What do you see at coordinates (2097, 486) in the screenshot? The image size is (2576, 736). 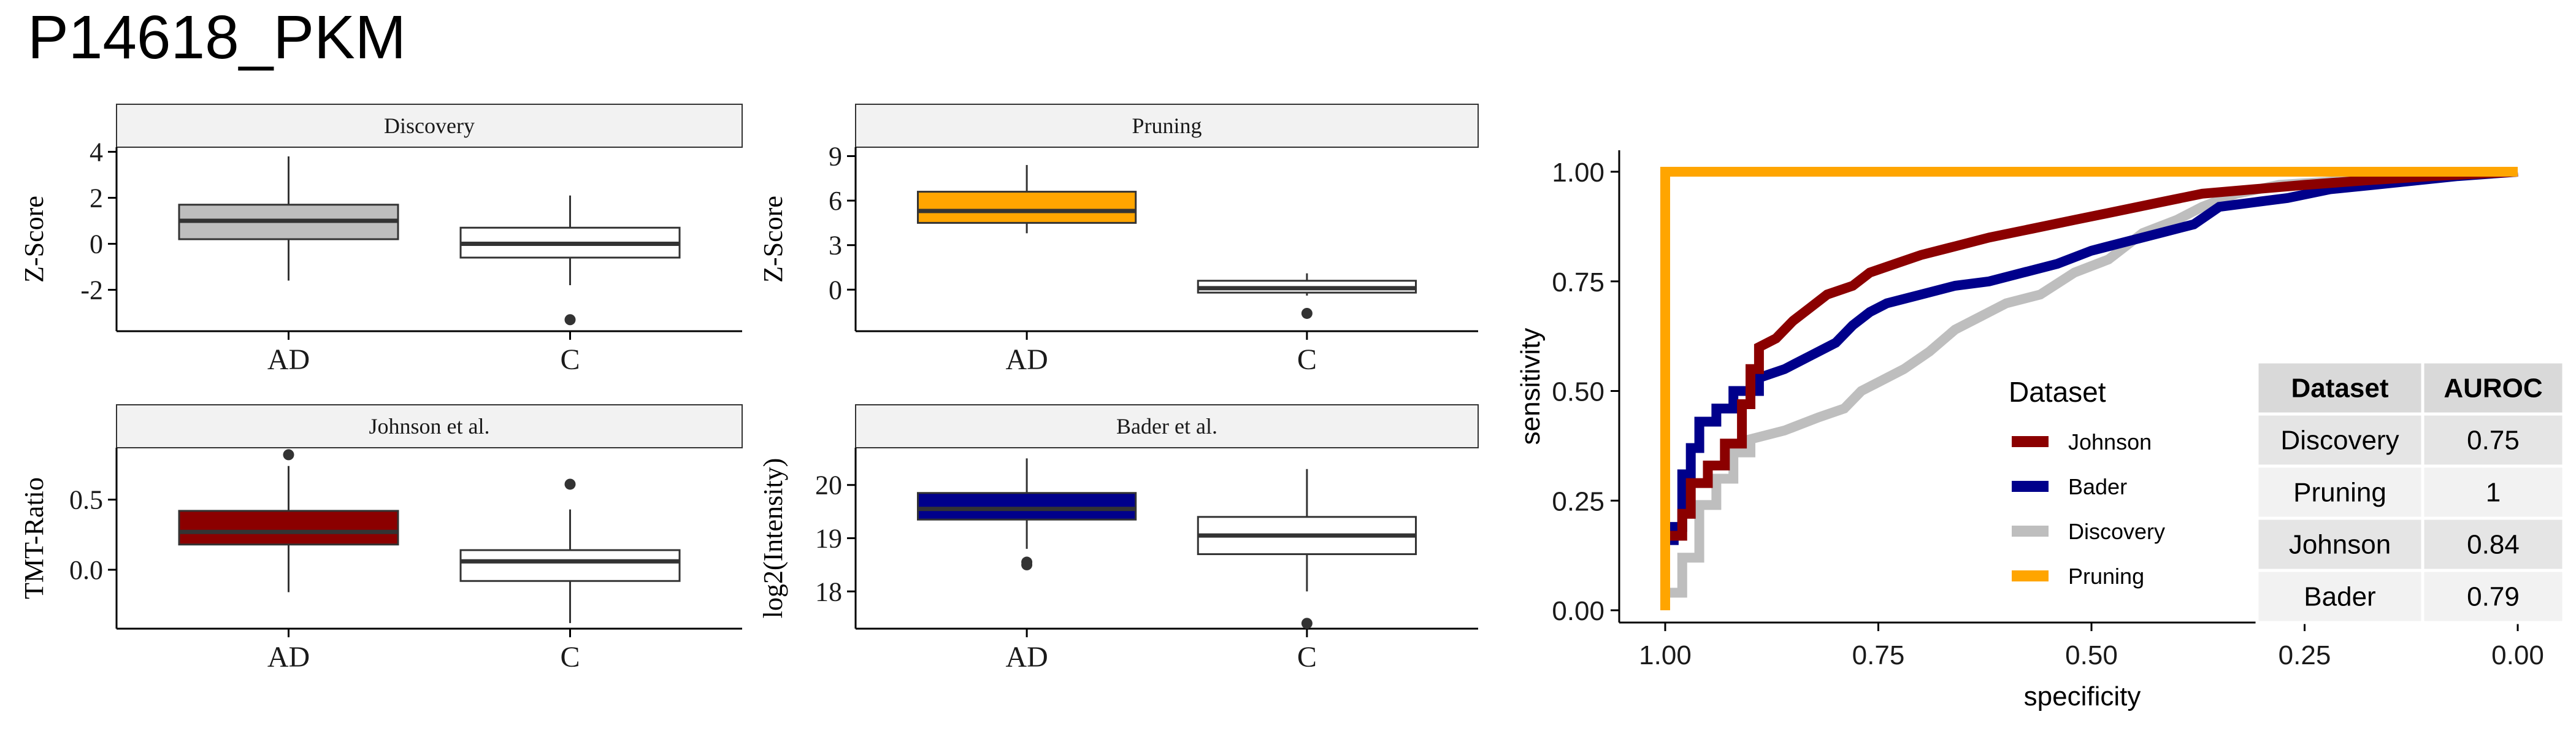 I see `legend-label-bader: Bader` at bounding box center [2097, 486].